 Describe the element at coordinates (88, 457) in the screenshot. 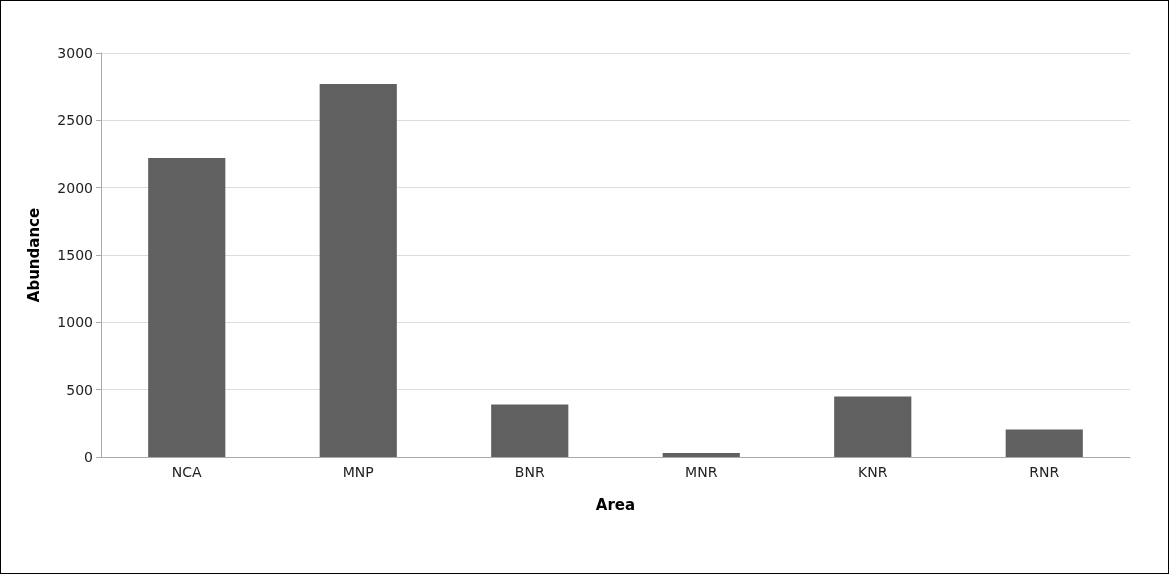

I see `y-tick-label: 0` at that location.